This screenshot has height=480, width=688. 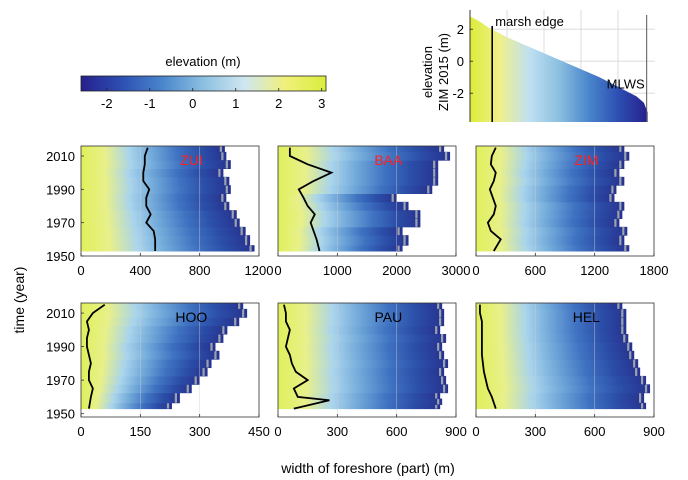 What do you see at coordinates (60, 313) in the screenshot?
I see `y-tick-label: 2010` at bounding box center [60, 313].